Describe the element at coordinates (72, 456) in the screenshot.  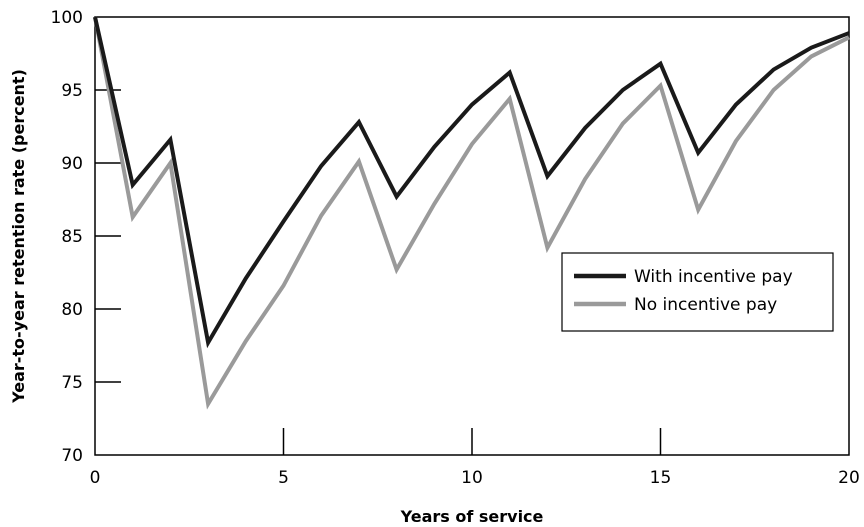
I see `y-tick-label: 70` at that location.